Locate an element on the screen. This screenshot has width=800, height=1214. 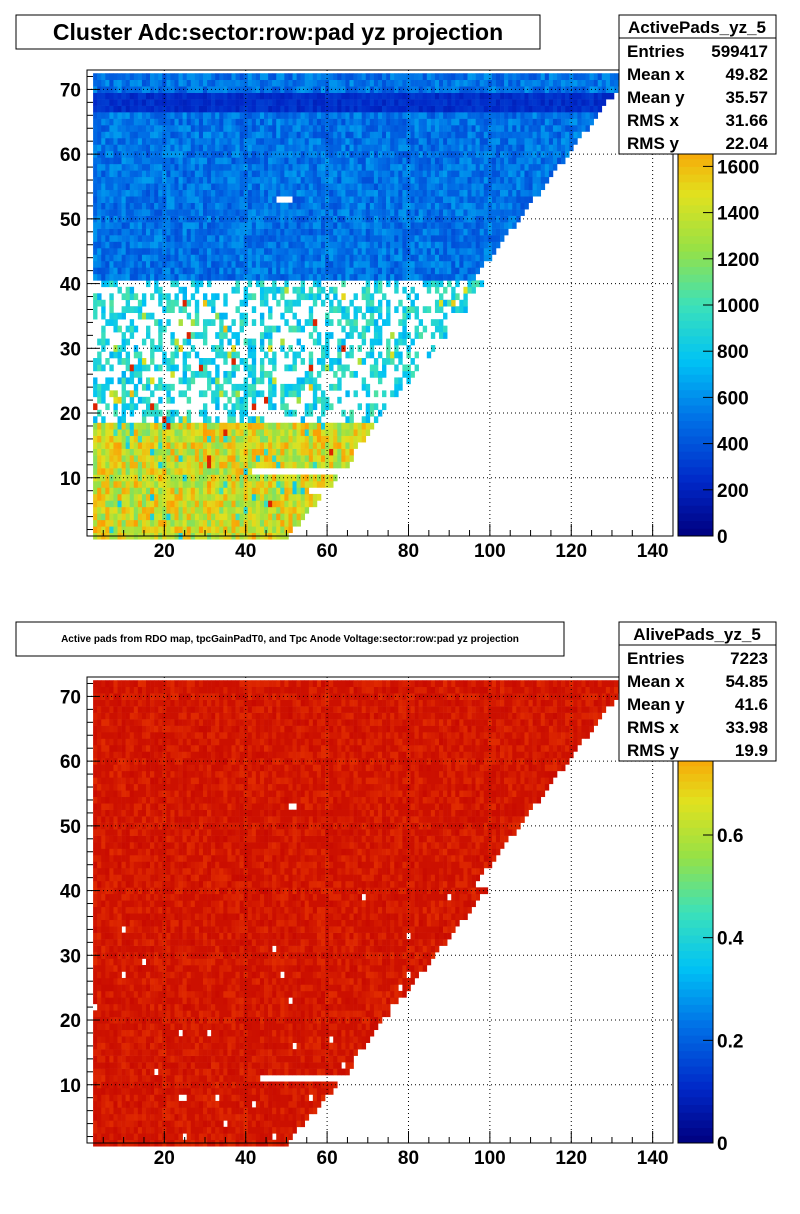
bottom-stat-value: 41.6 is located at coordinates (751, 704).